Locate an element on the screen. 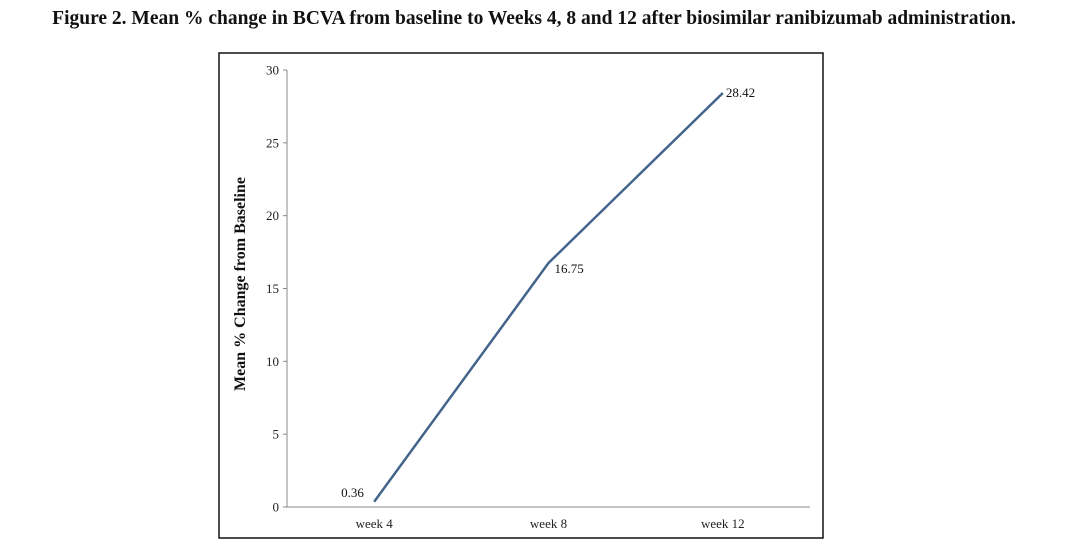 Image resolution: width=1068 pixels, height=551 pixels. y-tick-label: 0 is located at coordinates (276, 507).